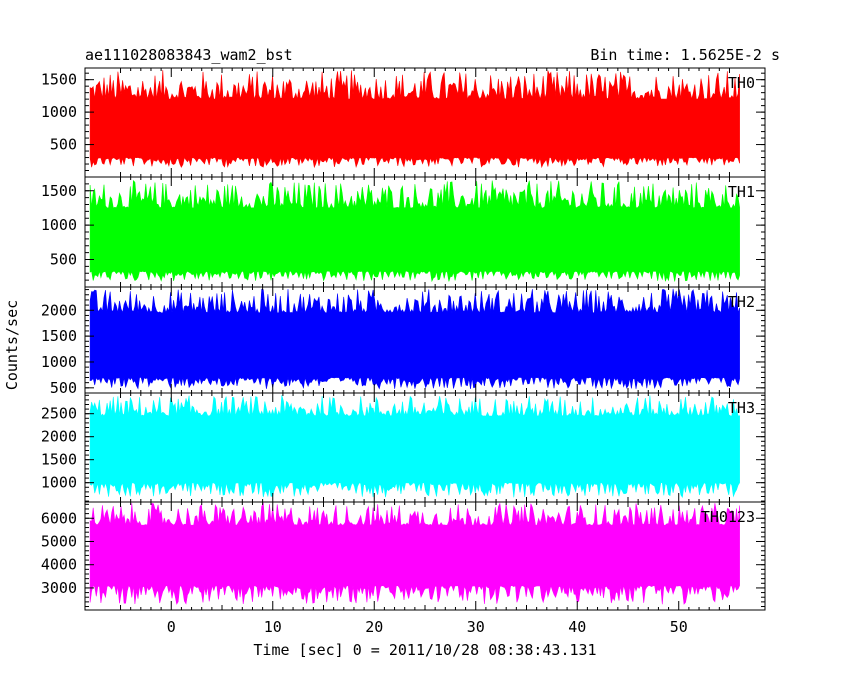  I want to click on y-tick-label: 2500, so click(59, 414).